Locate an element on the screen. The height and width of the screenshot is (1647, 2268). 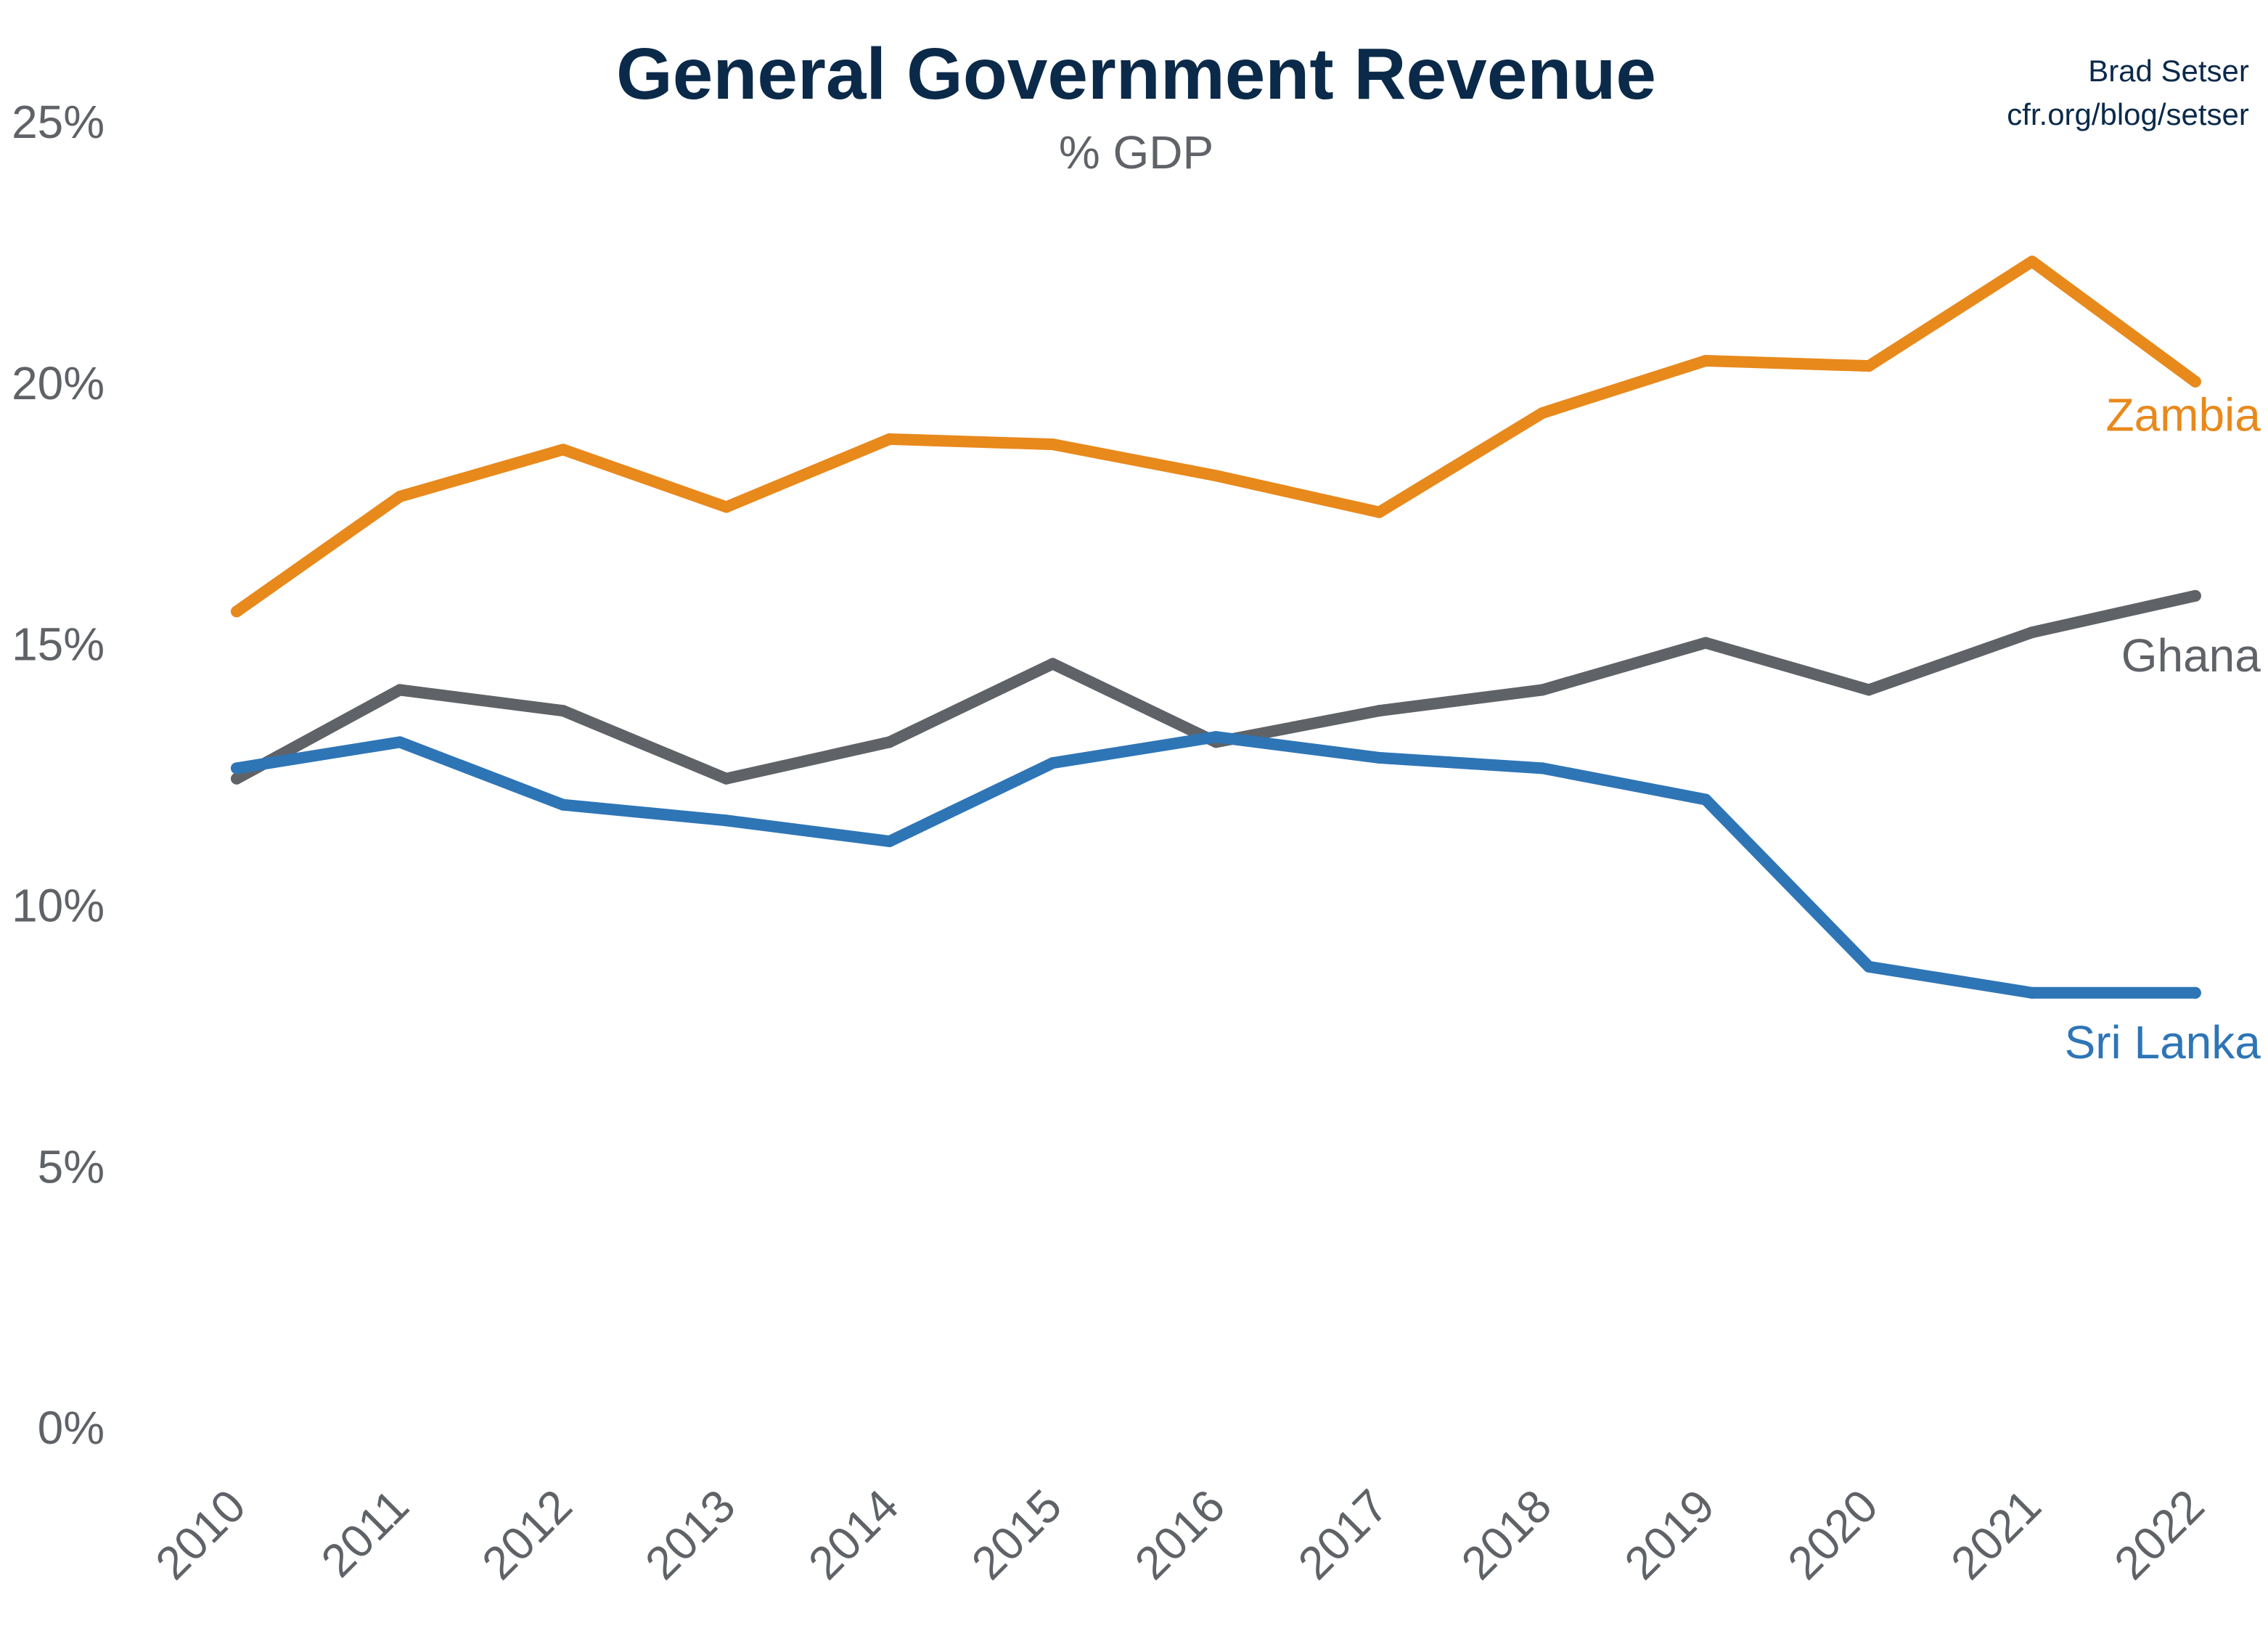
series-label: Sri Lanka is located at coordinates (2163, 1042).